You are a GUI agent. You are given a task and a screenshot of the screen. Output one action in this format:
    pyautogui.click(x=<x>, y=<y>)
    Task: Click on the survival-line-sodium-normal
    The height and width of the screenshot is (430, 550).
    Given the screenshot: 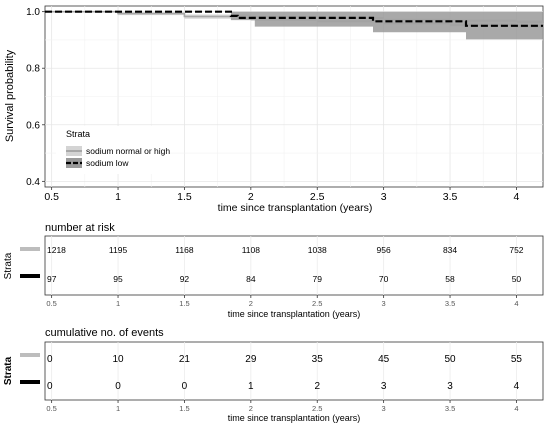 What is the action you would take?
    pyautogui.click(x=294, y=17)
    